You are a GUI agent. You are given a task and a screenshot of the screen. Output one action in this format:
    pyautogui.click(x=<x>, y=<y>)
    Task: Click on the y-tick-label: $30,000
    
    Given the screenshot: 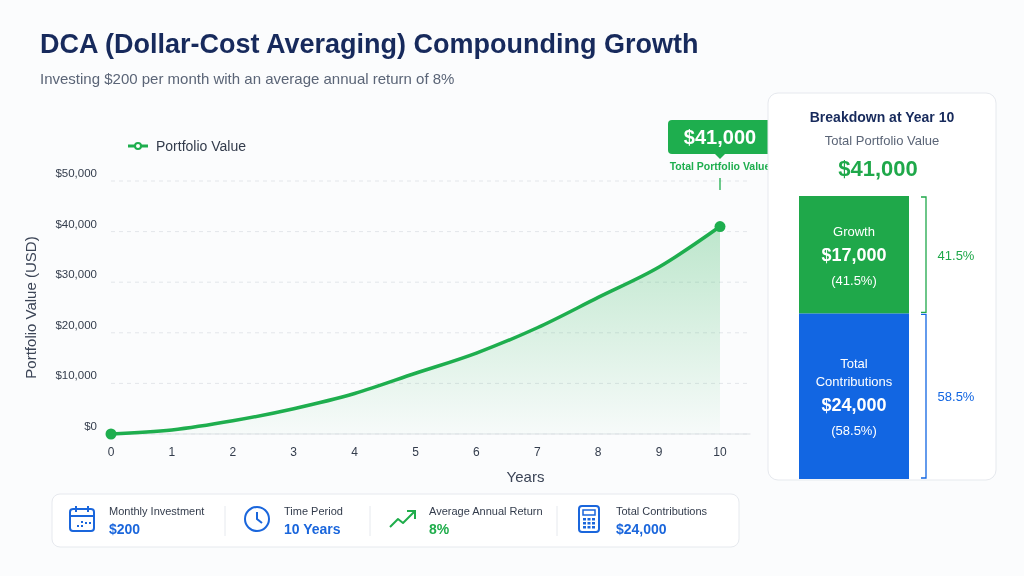 What is the action you would take?
    pyautogui.click(x=76, y=274)
    